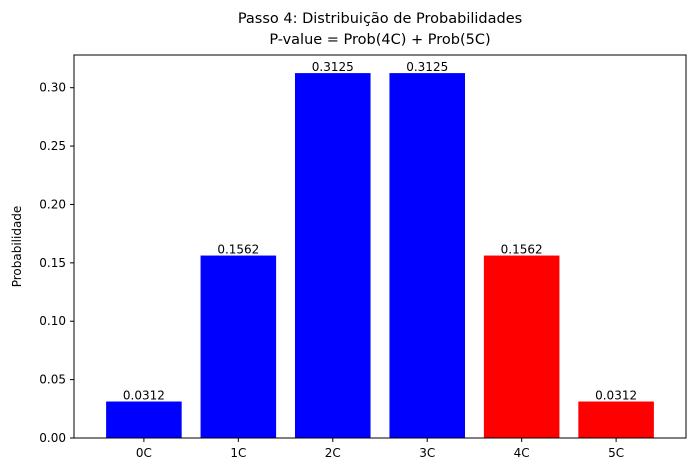 The image size is (700, 471). What do you see at coordinates (521, 346) in the screenshot?
I see `bar-4C` at bounding box center [521, 346].